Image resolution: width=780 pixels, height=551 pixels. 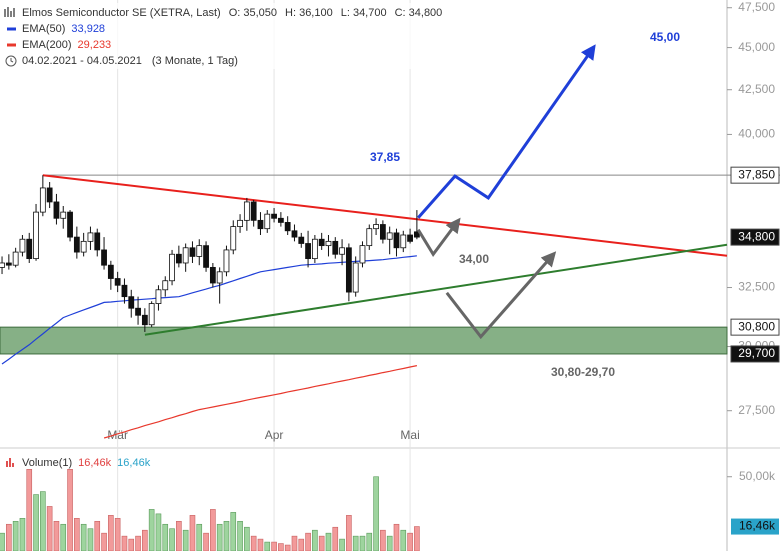 What do you see at coordinates (95, 45) in the screenshot?
I see `legend-value: 29,233` at bounding box center [95, 45].